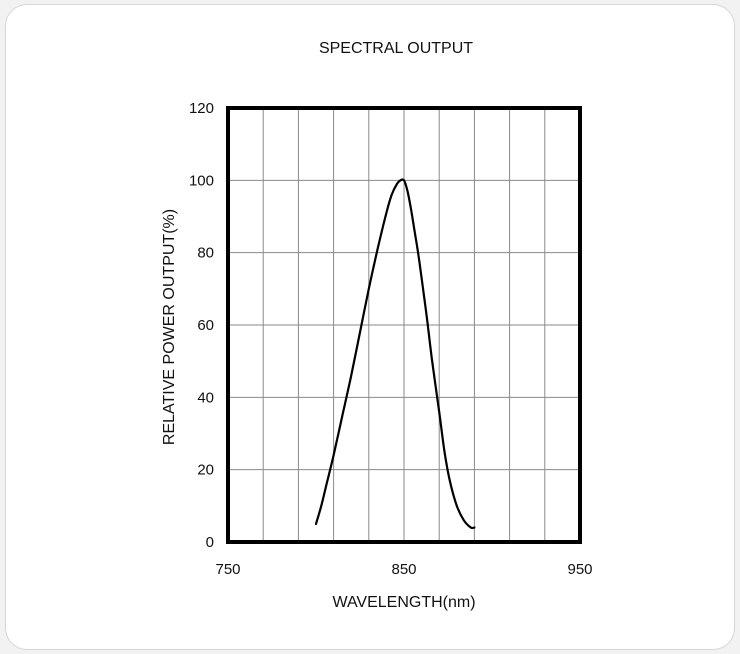 The width and height of the screenshot is (740, 654). What do you see at coordinates (169, 327) in the screenshot?
I see `y-axis-label: RELATIVE POWER OUTPUT(%)` at bounding box center [169, 327].